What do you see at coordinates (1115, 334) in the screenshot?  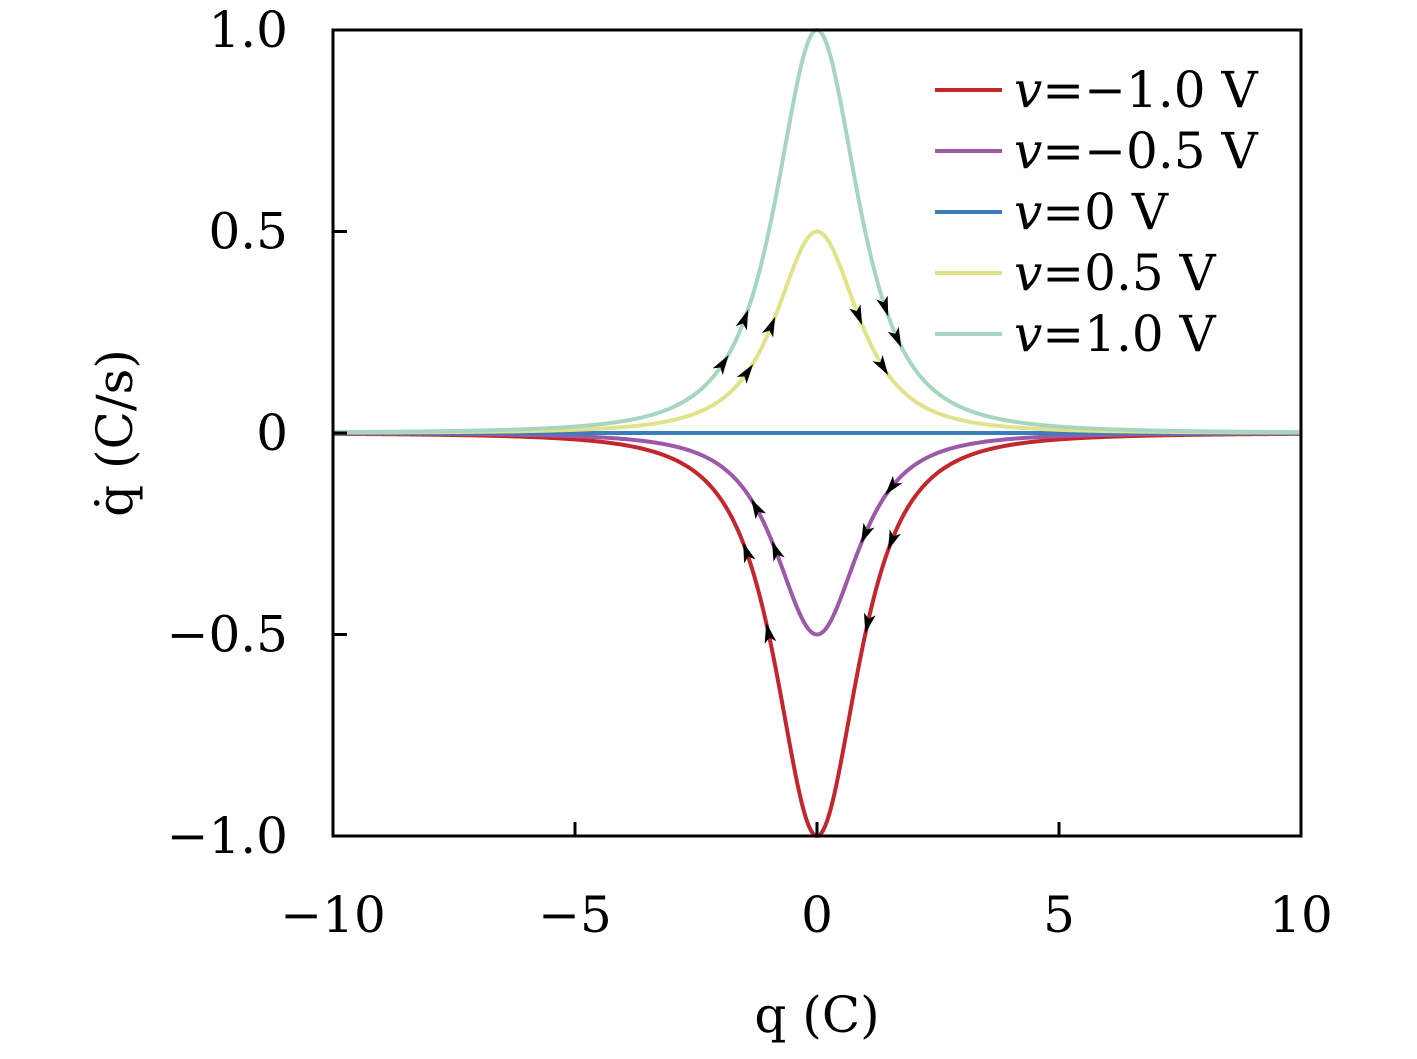 I see `legend-label-4: v=1.0 V` at bounding box center [1115, 334].